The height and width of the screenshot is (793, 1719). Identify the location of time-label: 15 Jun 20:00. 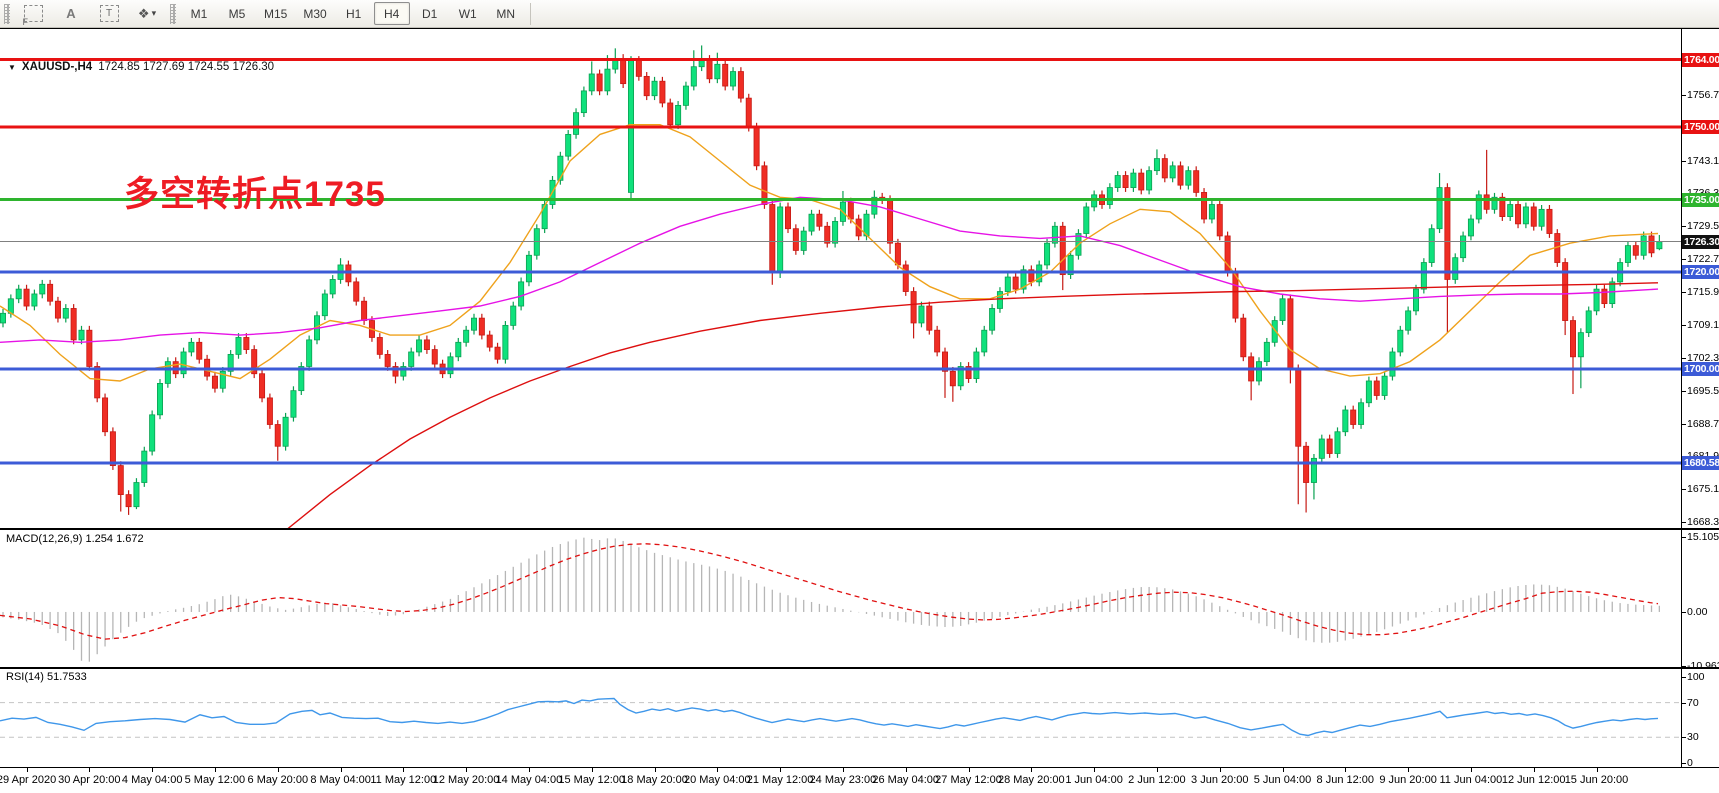
(1596, 780).